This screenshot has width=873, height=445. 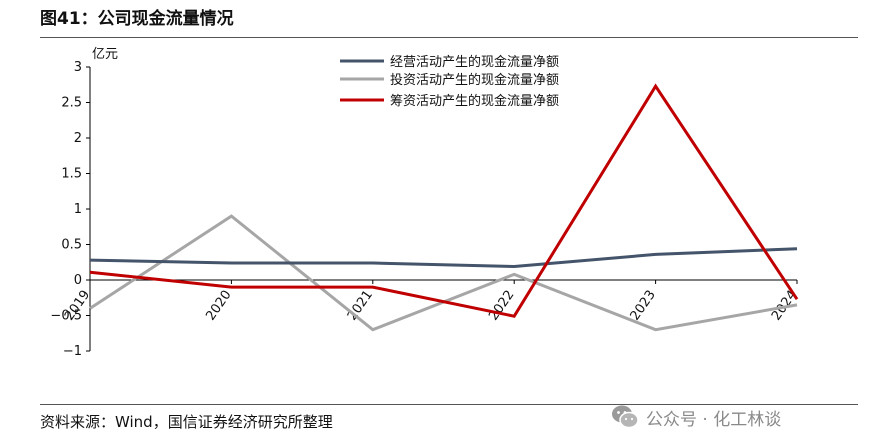 I want to click on watermark: 公众号 · 化工林谈, so click(x=695, y=417).